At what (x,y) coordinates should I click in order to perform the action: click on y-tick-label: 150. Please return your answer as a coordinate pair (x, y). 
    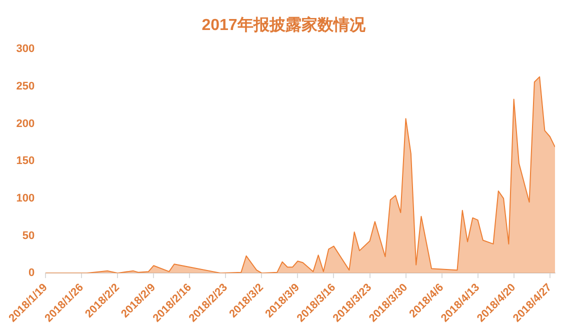
    Looking at the image, I should click on (25, 161).